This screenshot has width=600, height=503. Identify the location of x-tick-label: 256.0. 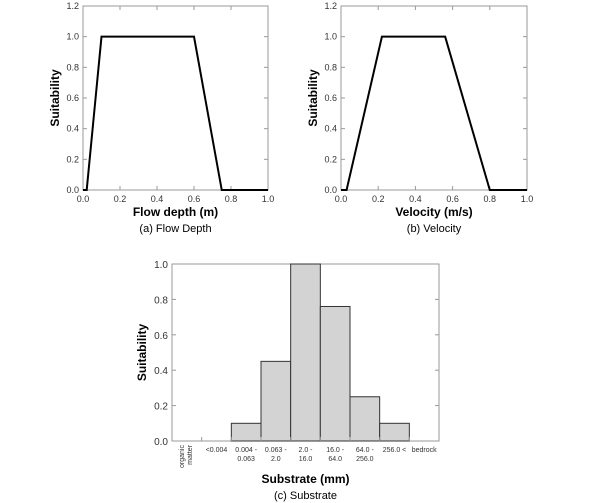
(365, 459).